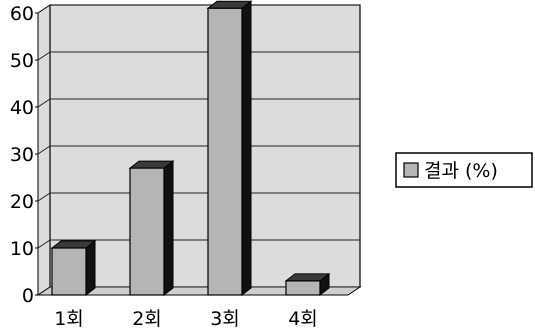 The height and width of the screenshot is (332, 535). I want to click on x-tick-label: 4회, so click(303, 319).